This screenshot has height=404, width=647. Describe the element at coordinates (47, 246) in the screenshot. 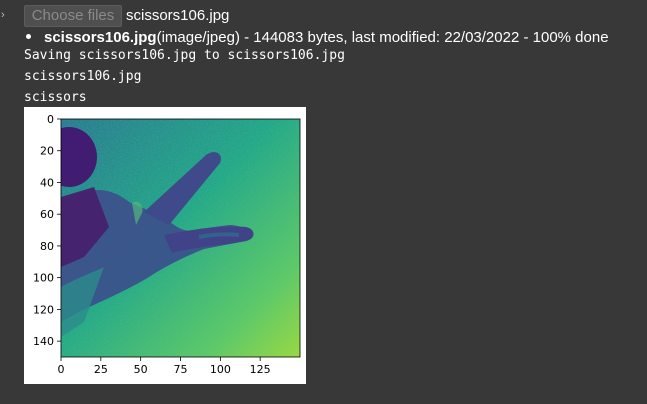

I see `y-tick-label: 80` at that location.